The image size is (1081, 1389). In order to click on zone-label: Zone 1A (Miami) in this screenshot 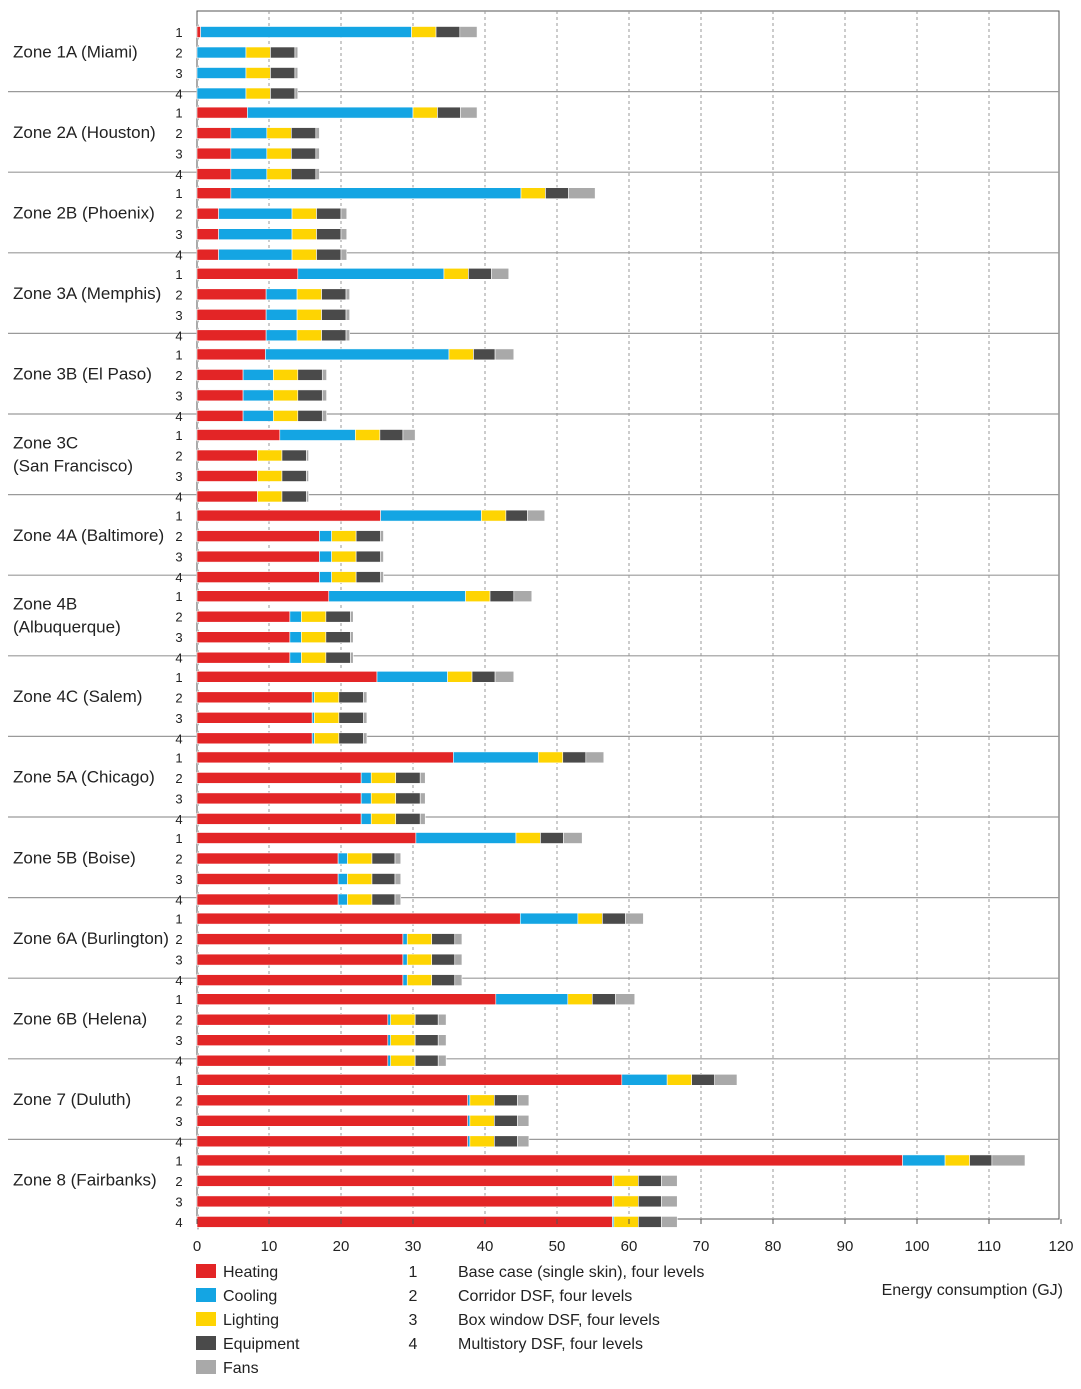, I will do `click(75, 51)`.